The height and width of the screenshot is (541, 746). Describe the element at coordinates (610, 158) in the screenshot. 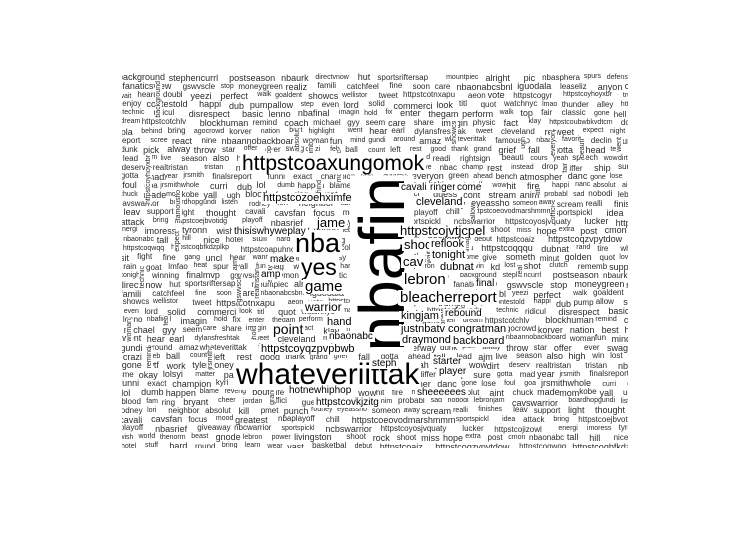

I see `word-small: wow` at that location.